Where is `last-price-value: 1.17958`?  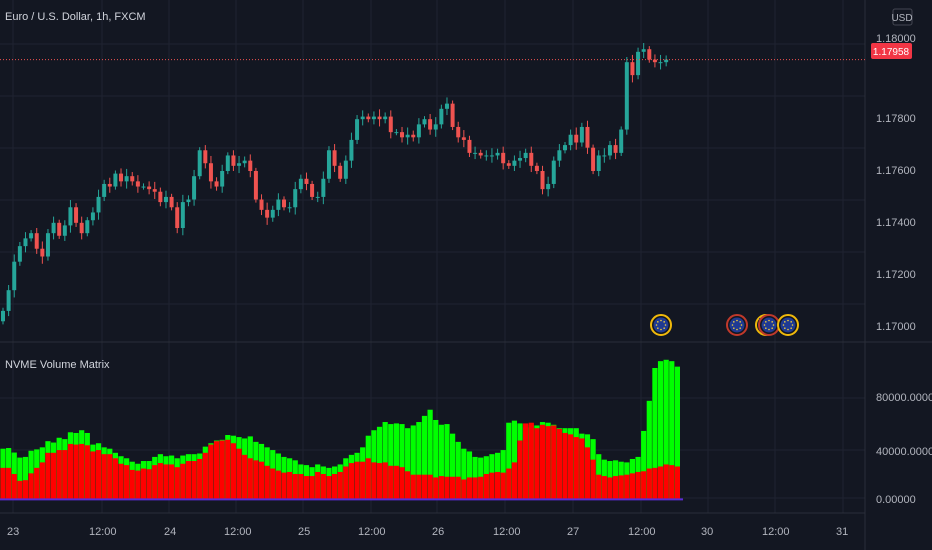
last-price-value: 1.17958 is located at coordinates (891, 52).